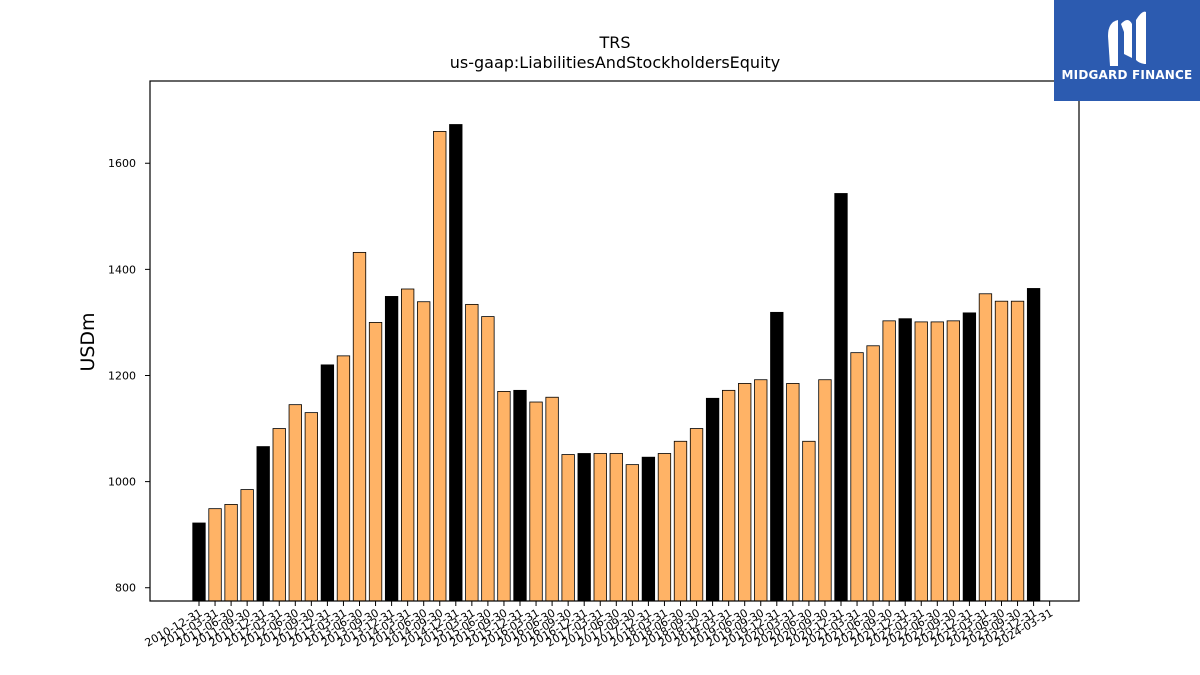  Describe the element at coordinates (1127, 75) in the screenshot. I see `brand-name: MIDGARD FINANCE` at that location.